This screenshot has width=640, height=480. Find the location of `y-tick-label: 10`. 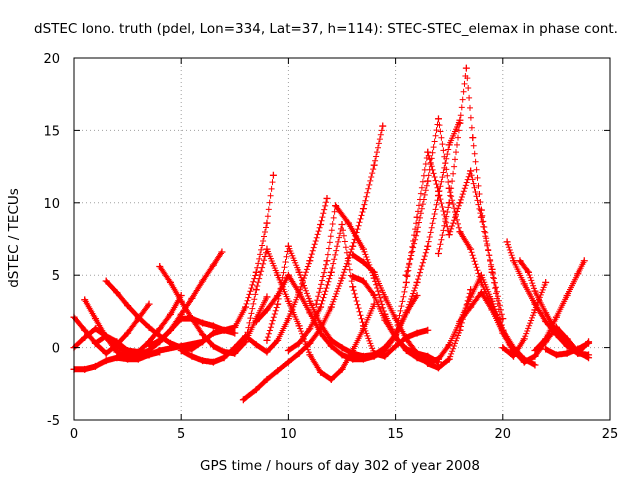

y-tick-label: 10 is located at coordinates (51, 204).